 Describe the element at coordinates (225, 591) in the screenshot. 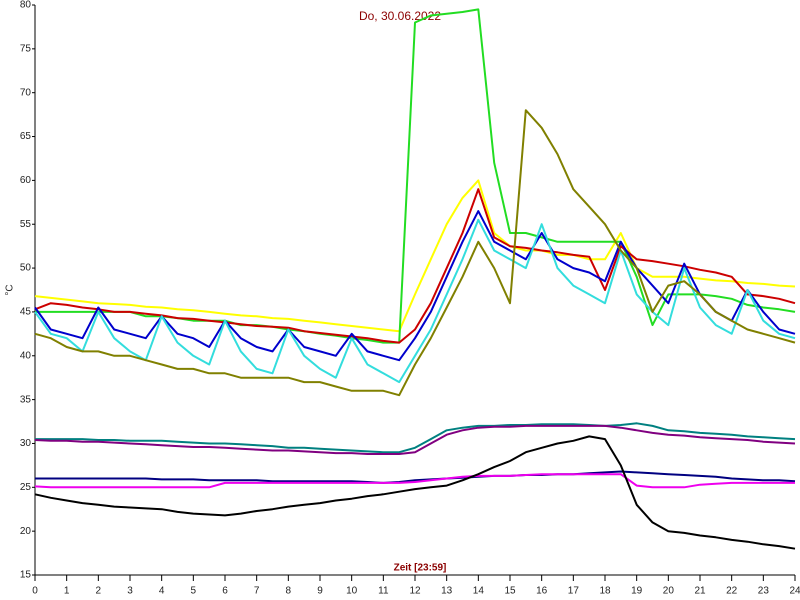

I see `x-tick-label: 6` at that location.